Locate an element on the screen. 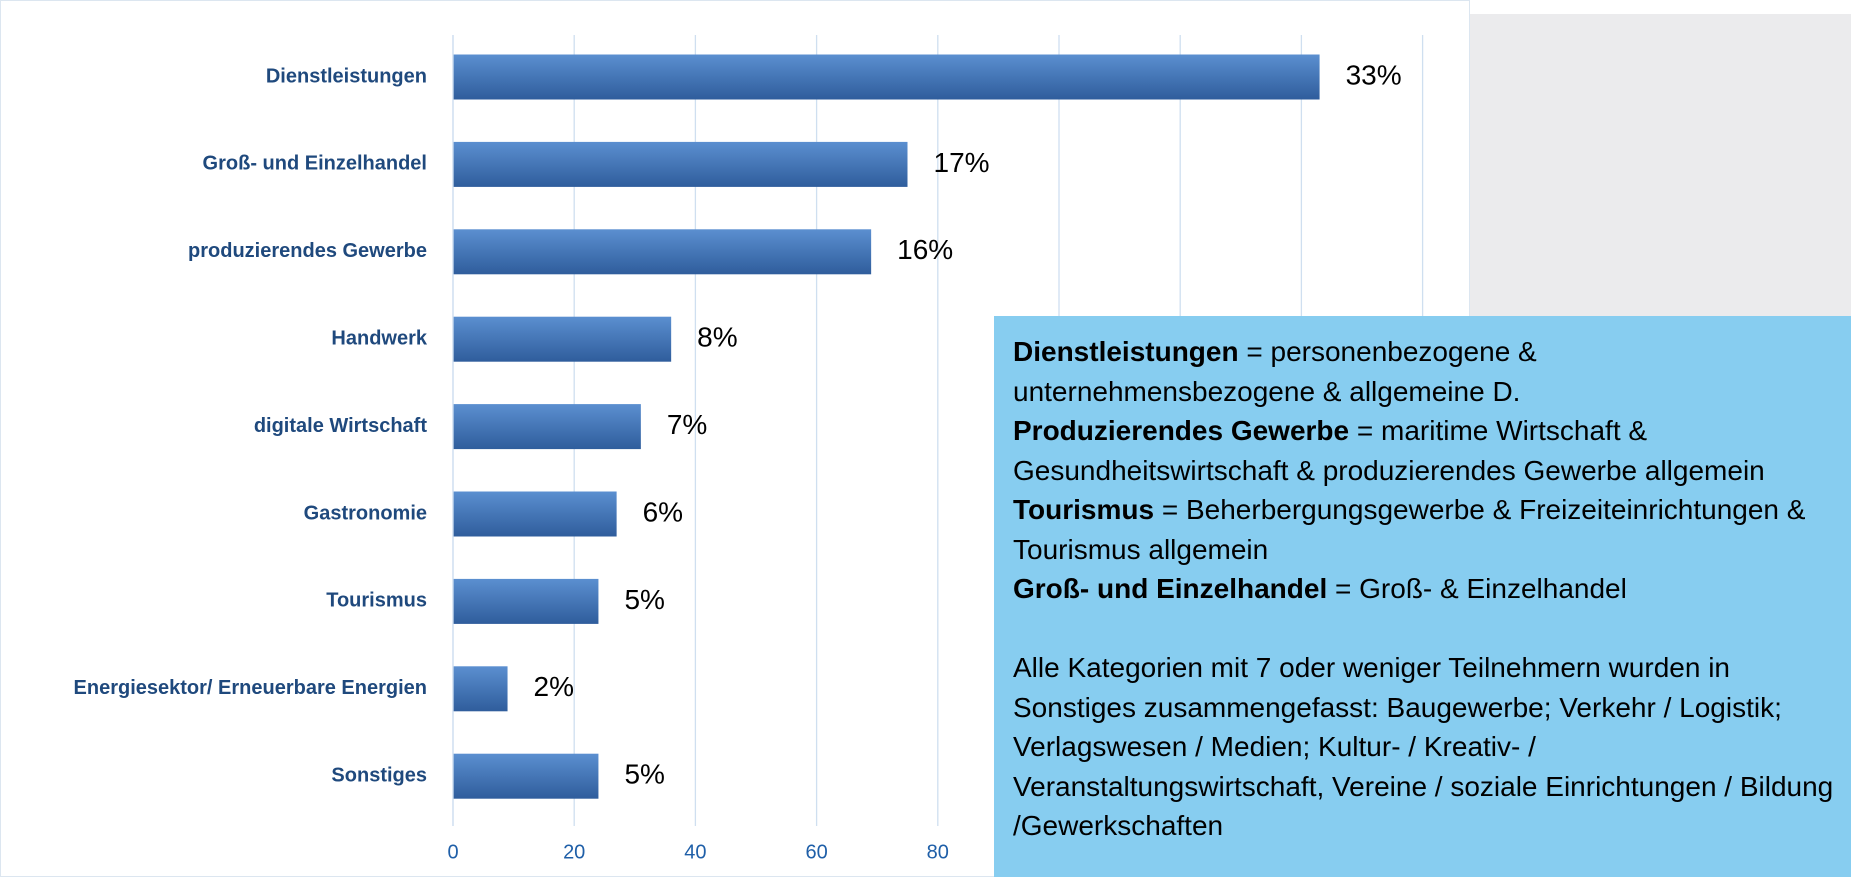  x-tick-label: 60 is located at coordinates (816, 852).